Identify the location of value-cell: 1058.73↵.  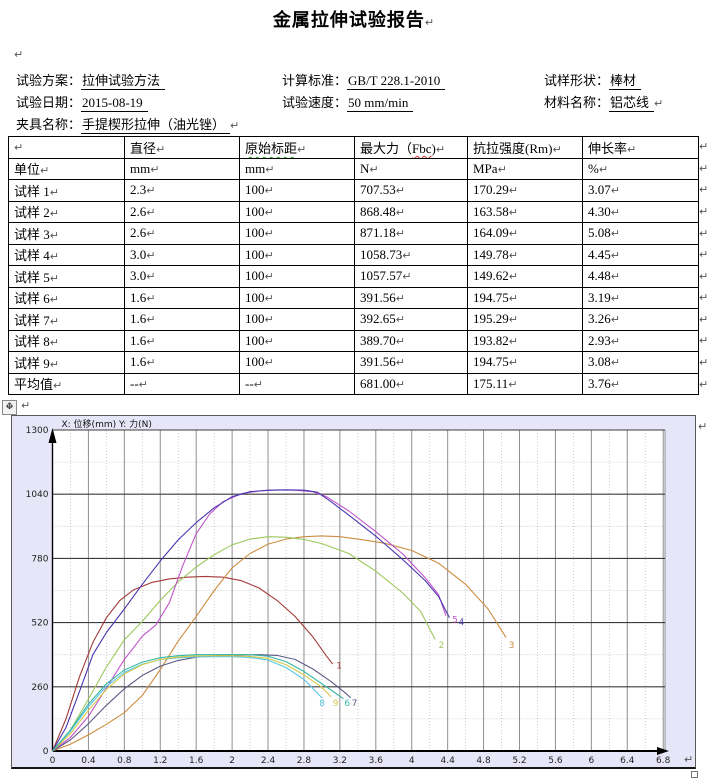
(411, 254).